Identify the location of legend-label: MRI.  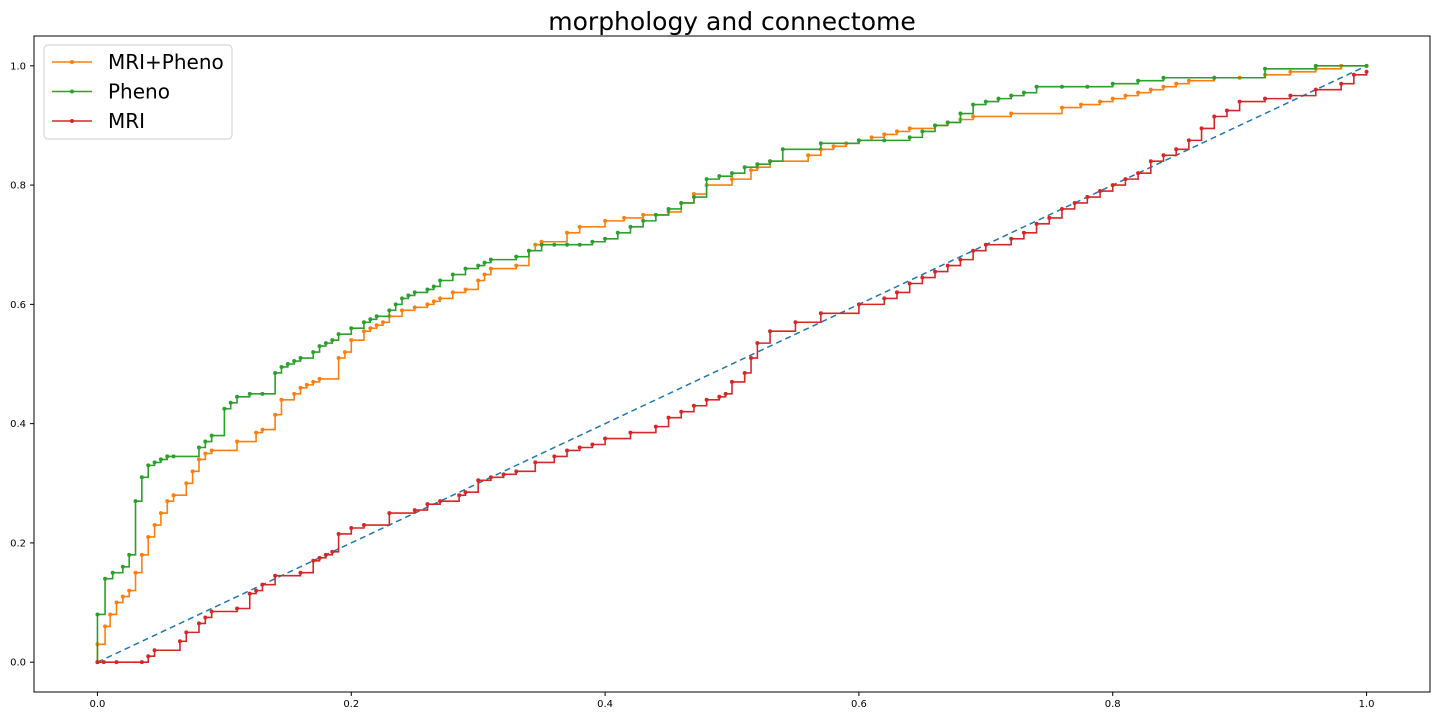
(126, 121).